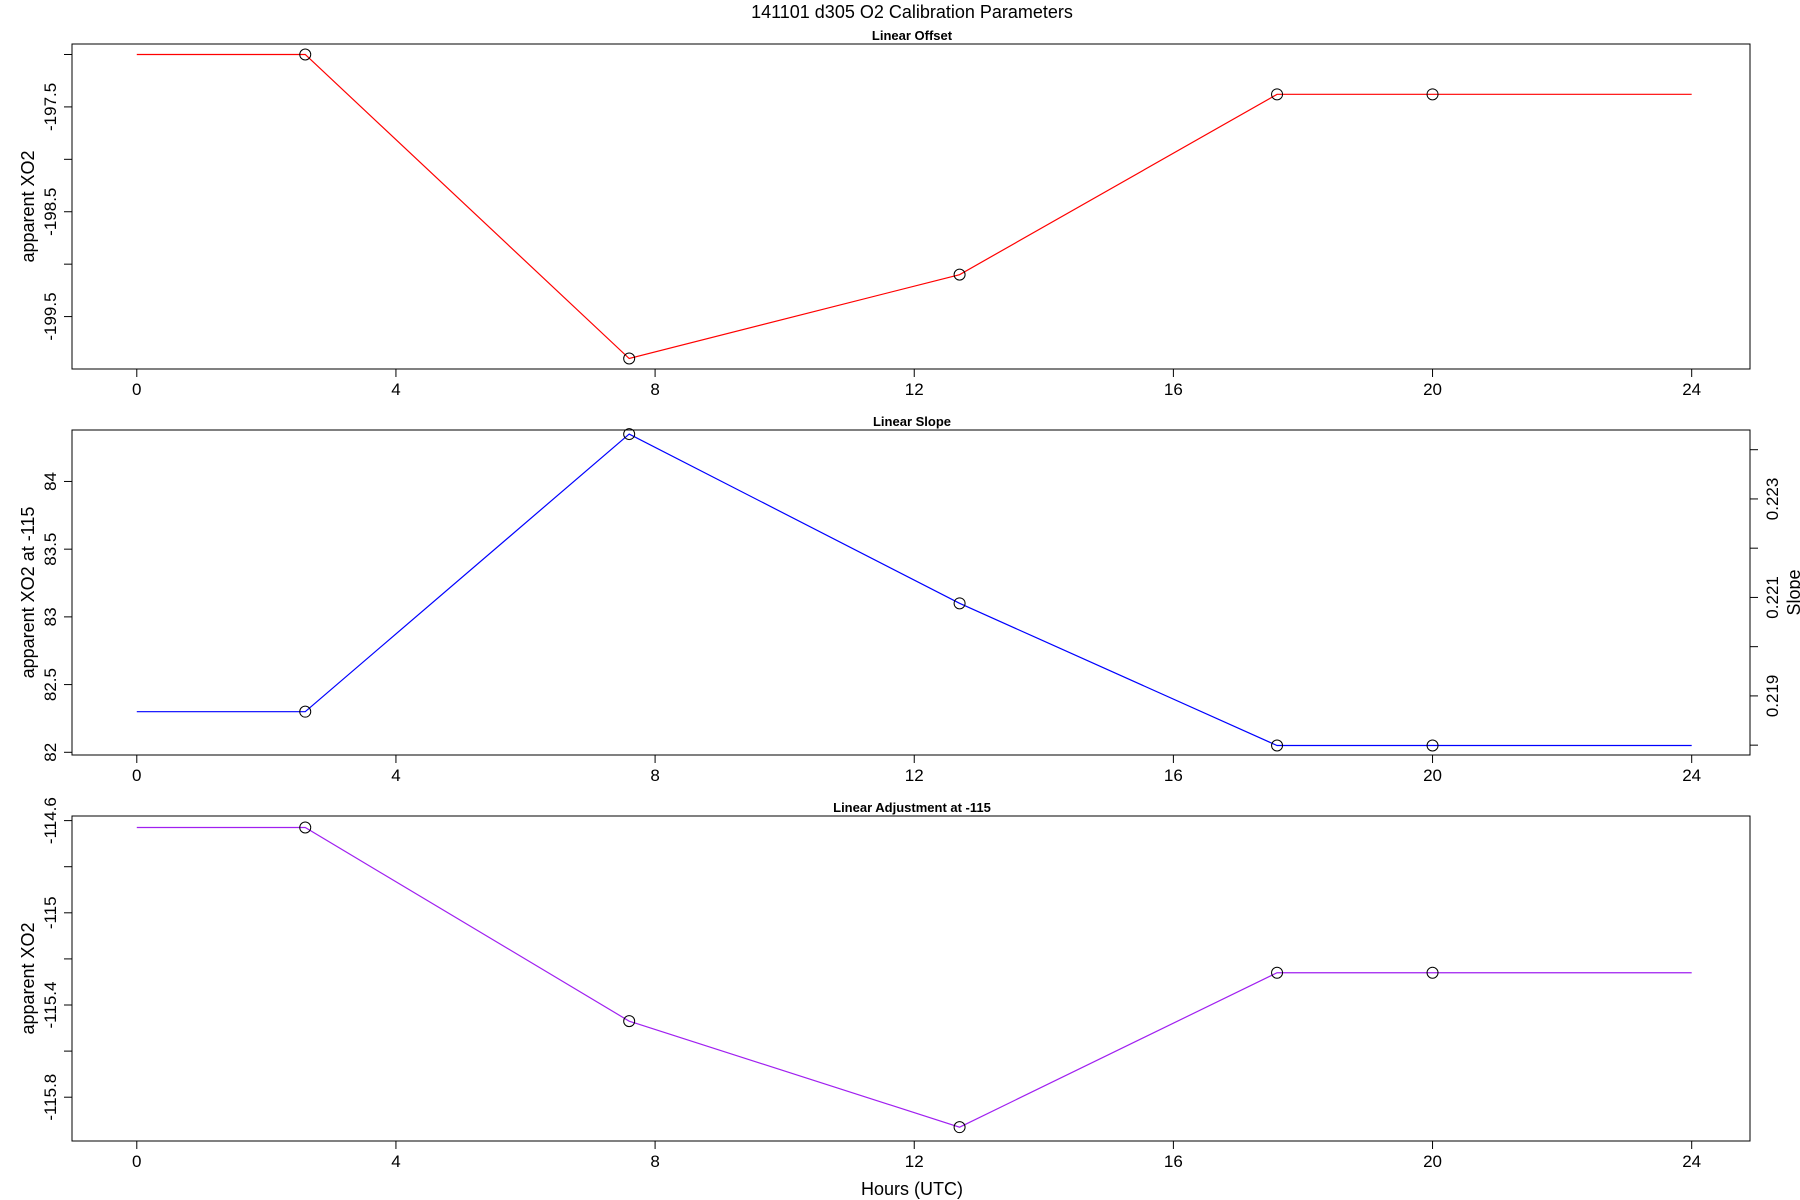  What do you see at coordinates (50, 107) in the screenshot?
I see `y-tick-label: -197.5` at bounding box center [50, 107].